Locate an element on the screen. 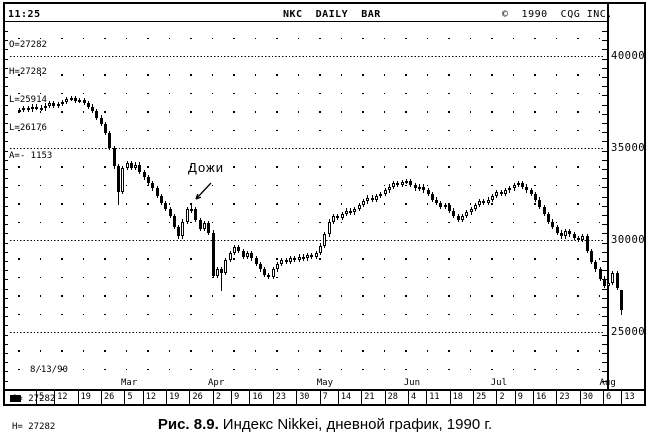 The width and height of the screenshot is (650, 442). quote-line-high: H=27282 is located at coordinates (28, 72).